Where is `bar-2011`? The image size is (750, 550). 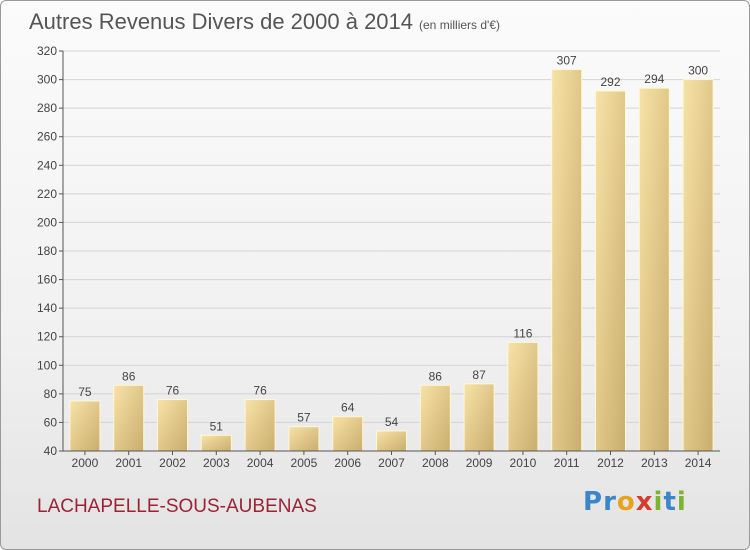
bar-2011 is located at coordinates (567, 260).